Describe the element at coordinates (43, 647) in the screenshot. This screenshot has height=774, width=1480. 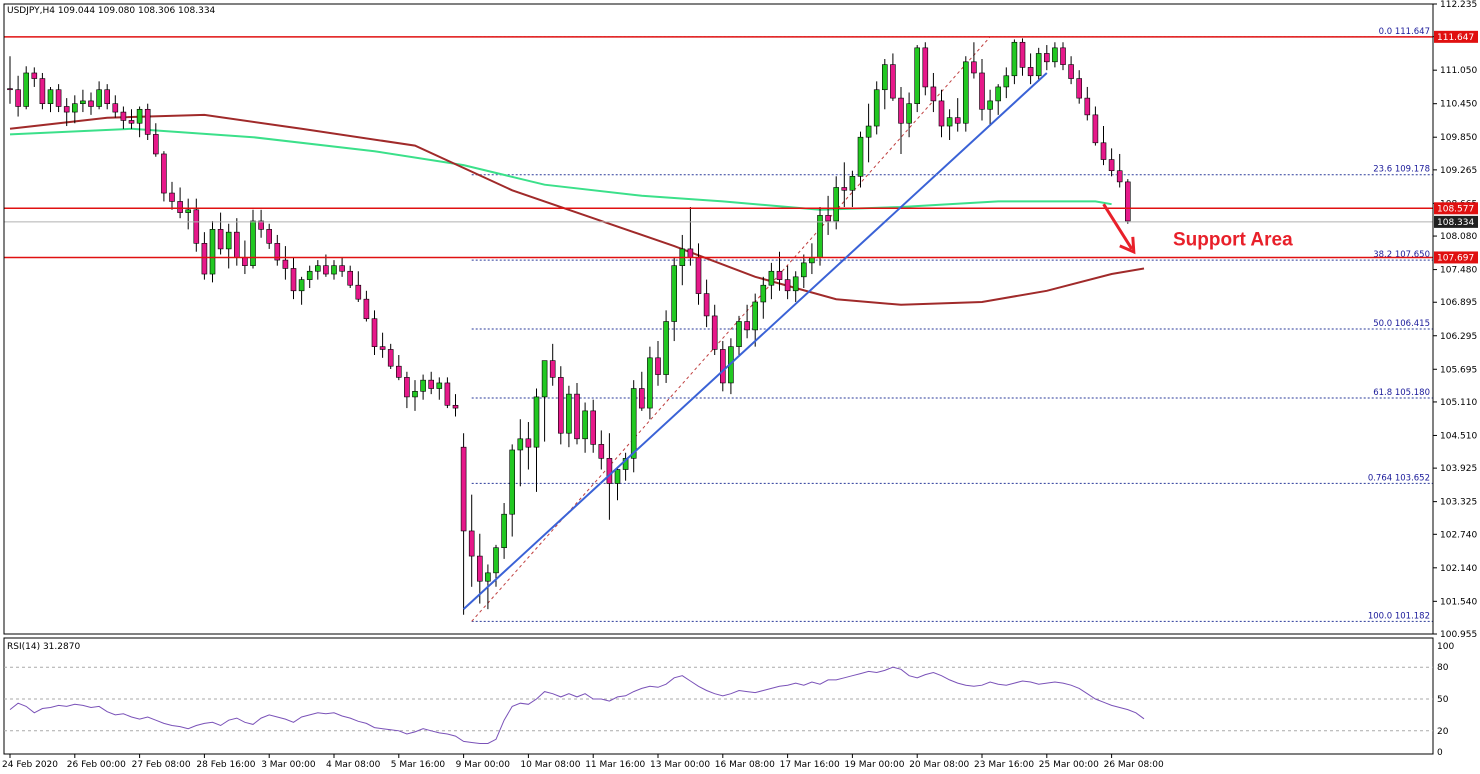
I see `rsi-label: RSI(14) 31.2870` at that location.